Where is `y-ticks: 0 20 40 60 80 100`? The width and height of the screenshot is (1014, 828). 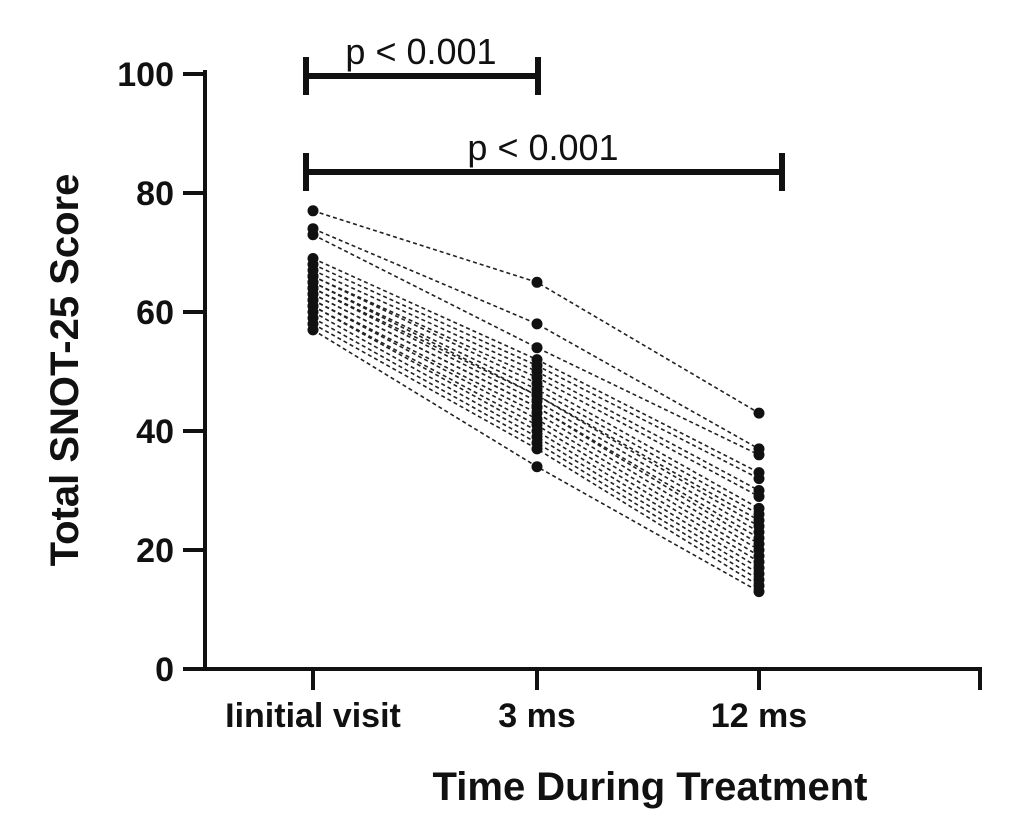 y-ticks: 0 20 40 60 80 100 is located at coordinates (161, 372).